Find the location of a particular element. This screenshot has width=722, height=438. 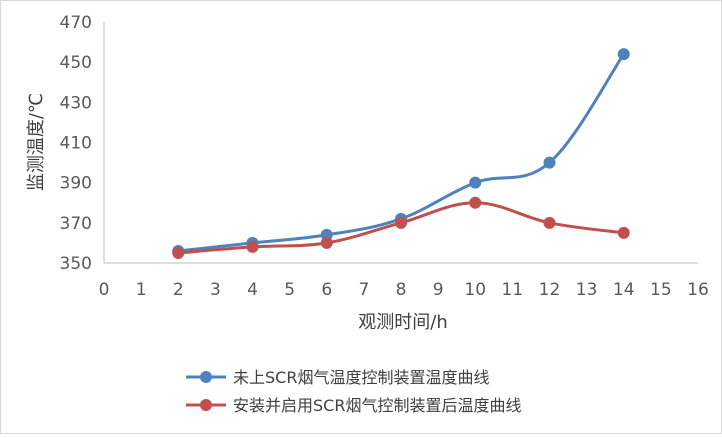

legend-item-1: 未上SCR烟气温度控制装置温度曲线 is located at coordinates (337, 377).